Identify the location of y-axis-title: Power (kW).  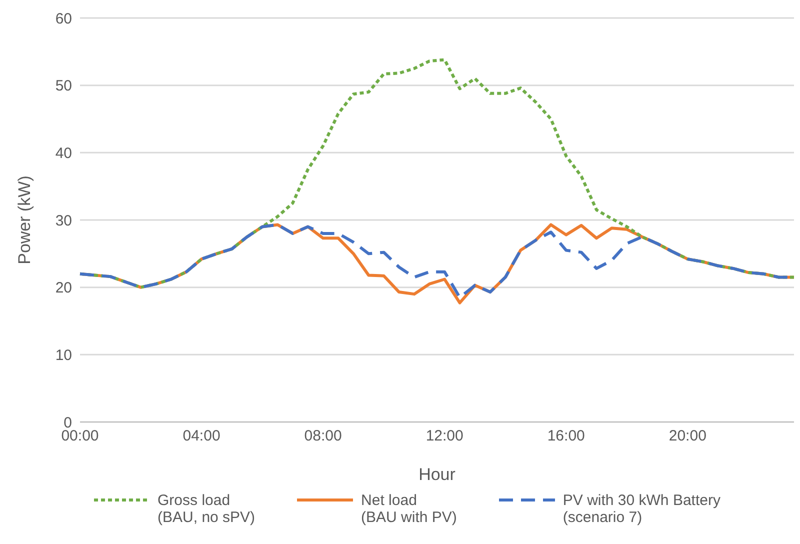
(24, 220).